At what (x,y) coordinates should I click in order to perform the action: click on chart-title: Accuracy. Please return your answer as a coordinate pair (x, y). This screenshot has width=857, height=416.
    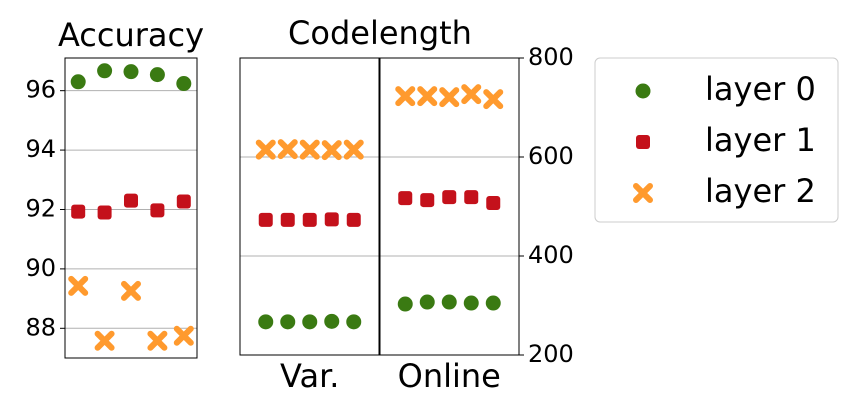
    Looking at the image, I should click on (131, 35).